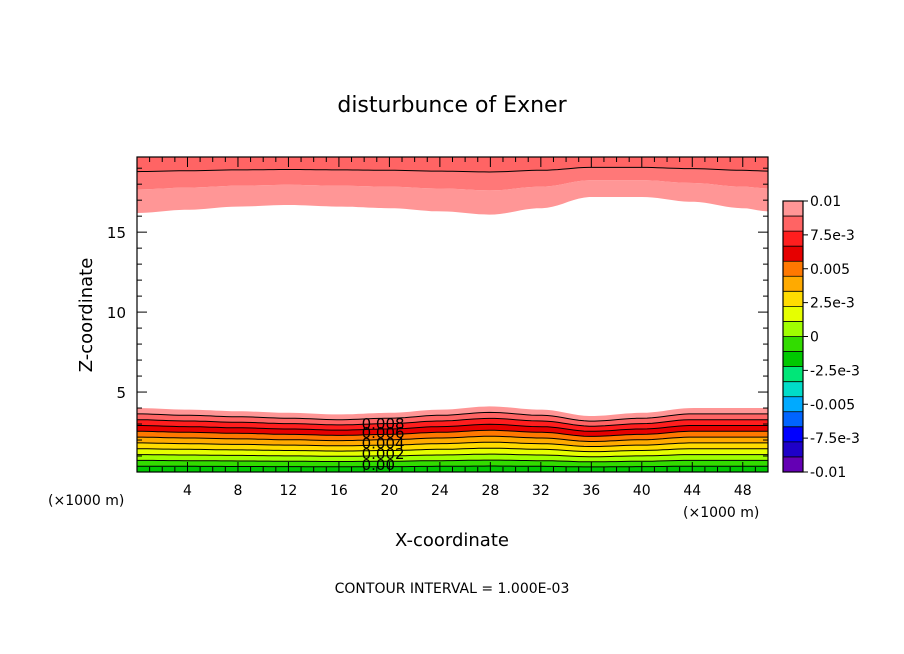 This screenshot has width=904, height=654. What do you see at coordinates (452, 540) in the screenshot?
I see `x-axis-label: X-coordinate` at bounding box center [452, 540].